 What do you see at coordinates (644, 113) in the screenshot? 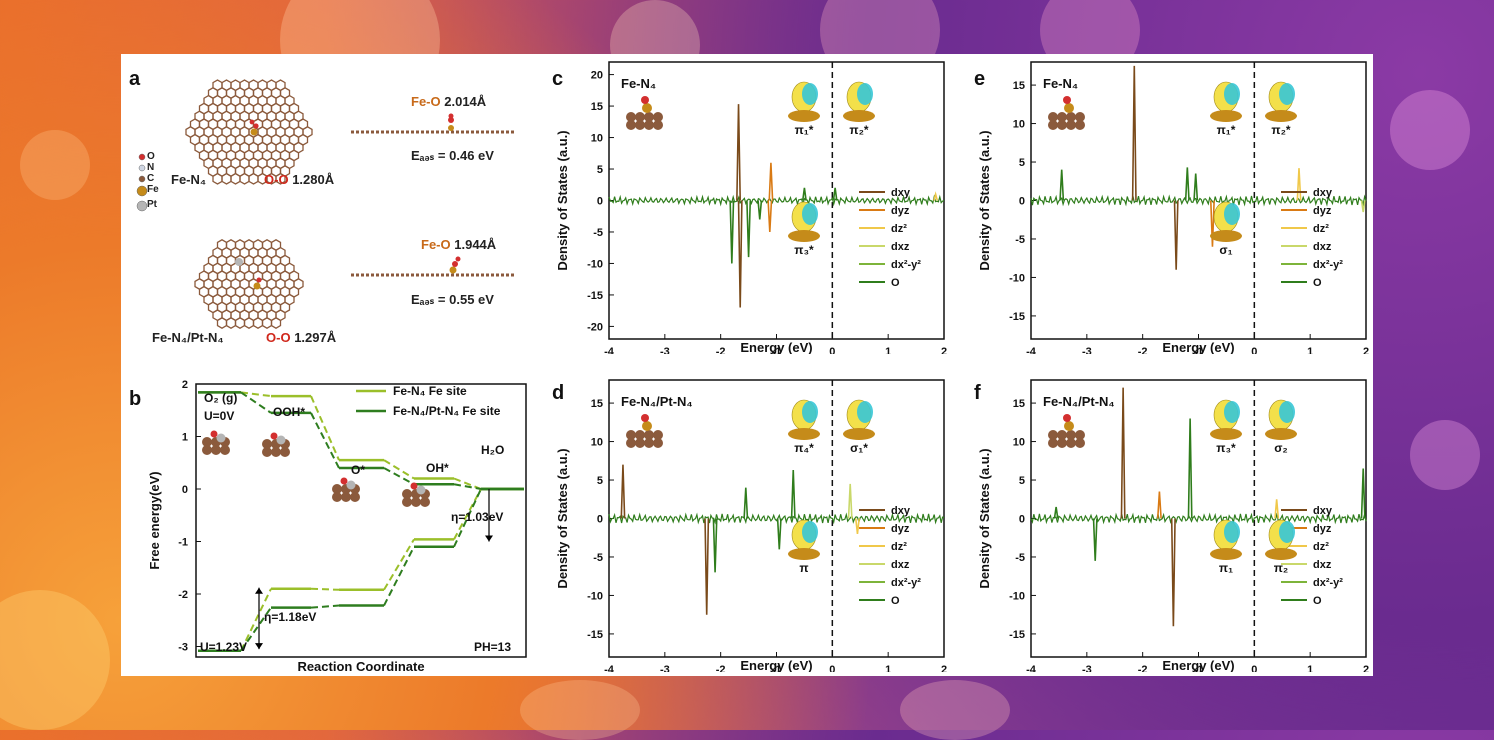
I see `substrate-icon` at bounding box center [644, 113].